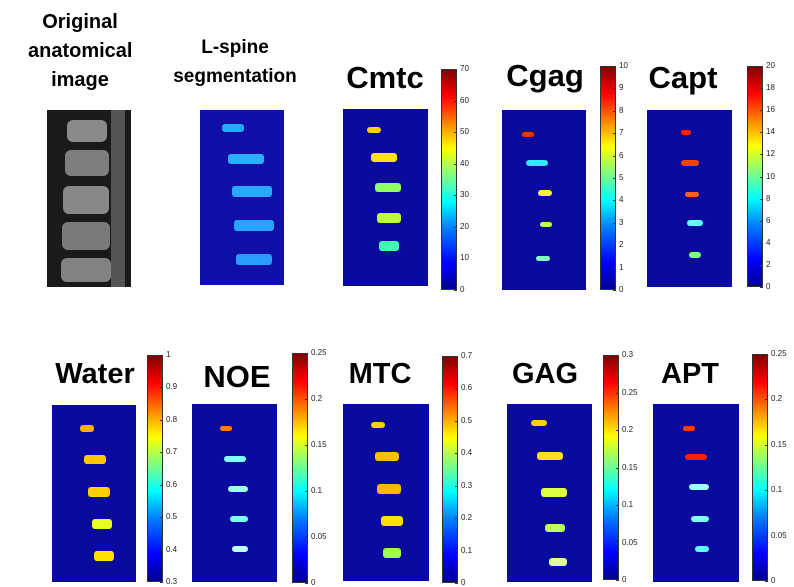 Image resolution: width=794 pixels, height=587 pixels. Describe the element at coordinates (464, 100) in the screenshot. I see `cmtc-tick-label: 60` at that location.